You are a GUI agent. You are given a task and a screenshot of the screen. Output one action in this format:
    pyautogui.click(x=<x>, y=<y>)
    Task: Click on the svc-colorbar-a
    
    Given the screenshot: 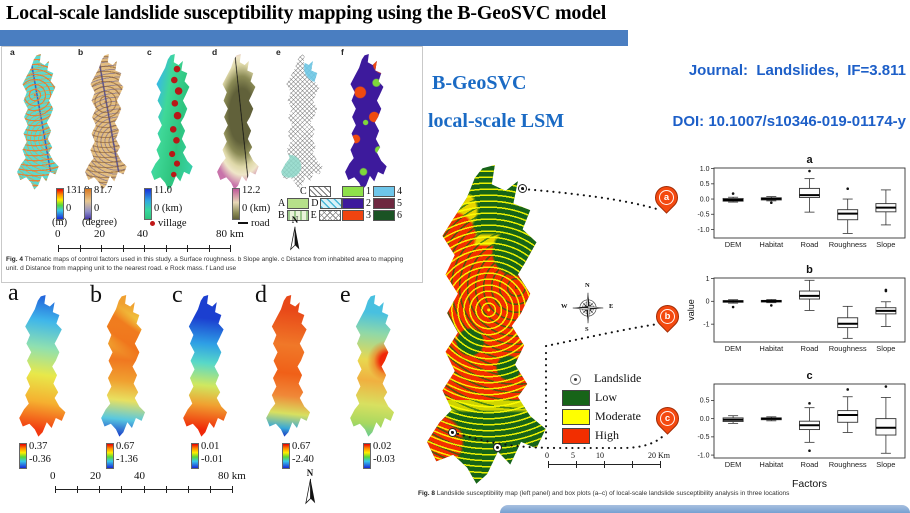 What is the action you would take?
    pyautogui.click(x=23, y=456)
    